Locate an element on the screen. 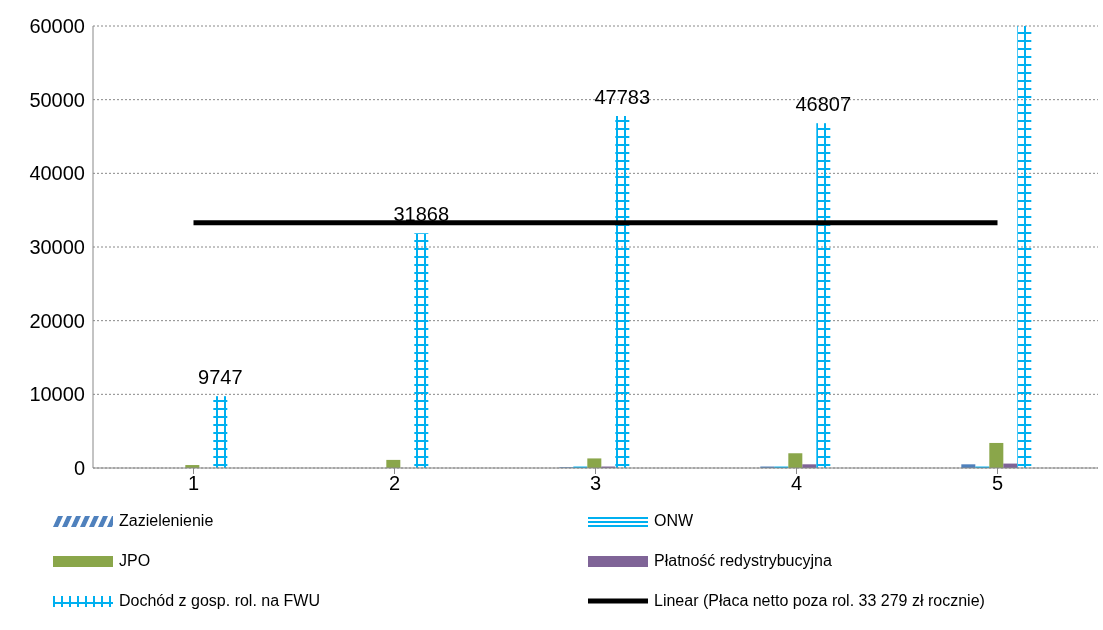  data-label: 46807 is located at coordinates (823, 104).